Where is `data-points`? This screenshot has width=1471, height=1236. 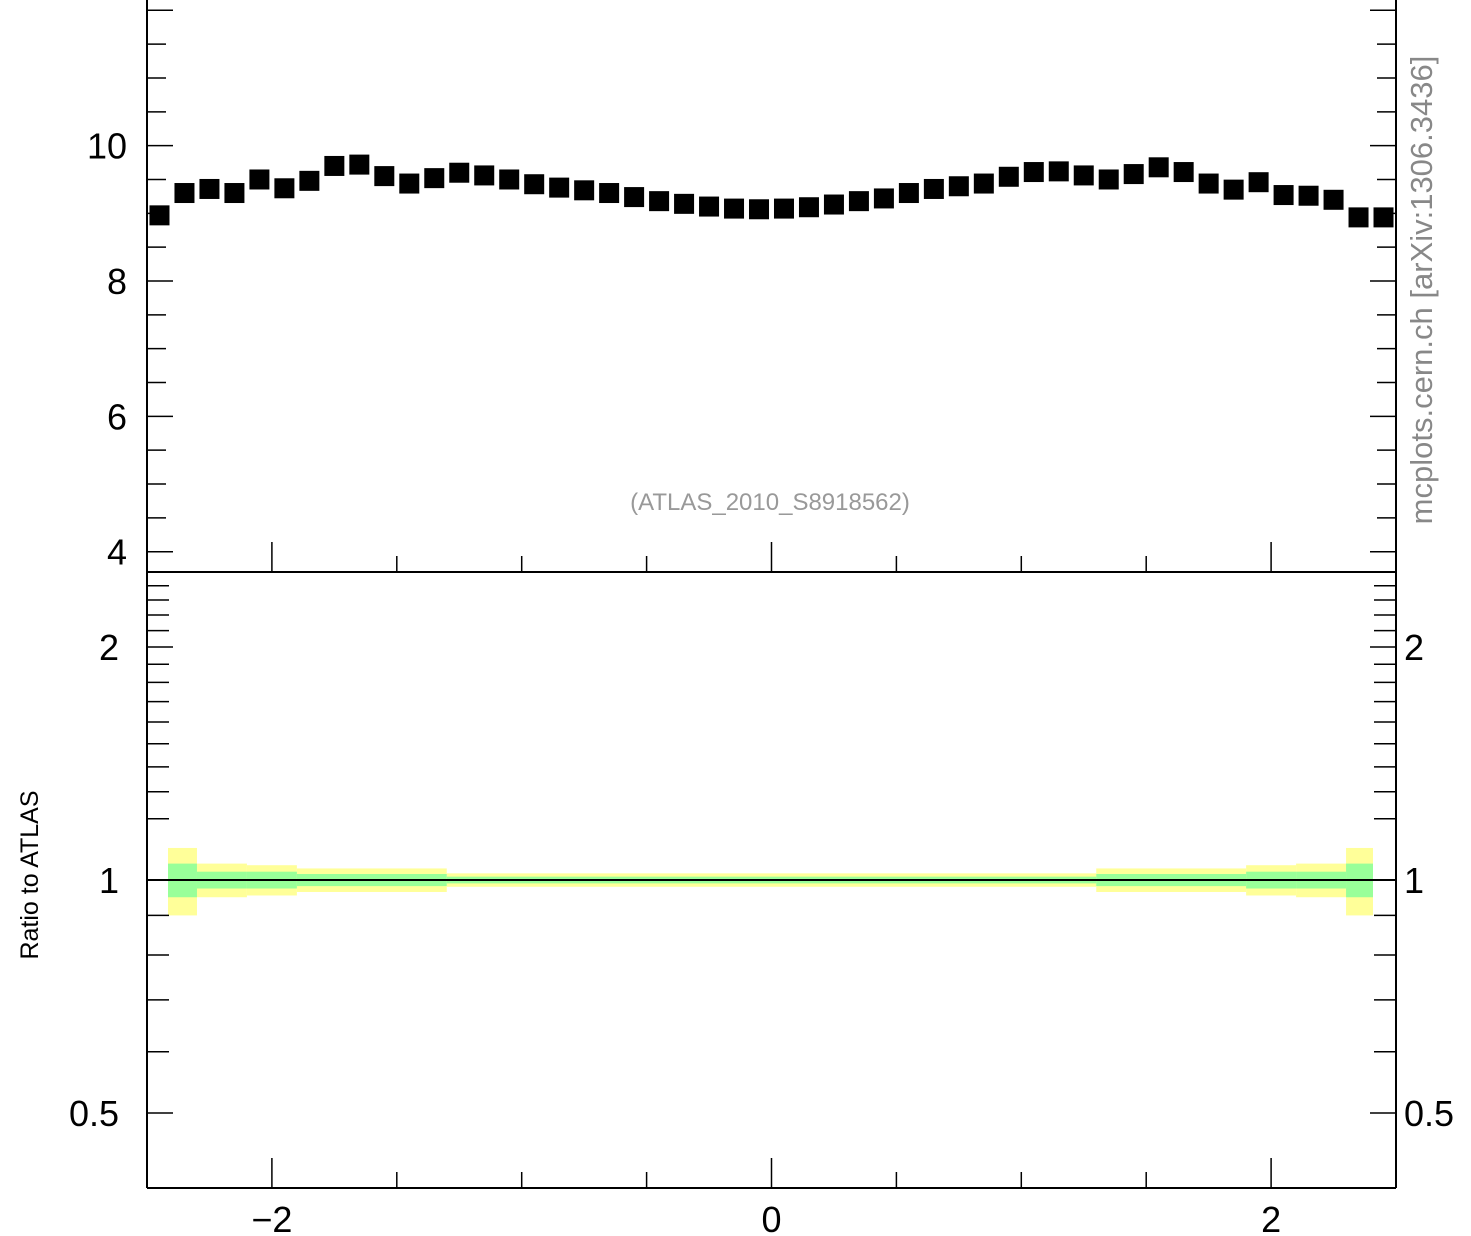 data-points is located at coordinates (771, 191).